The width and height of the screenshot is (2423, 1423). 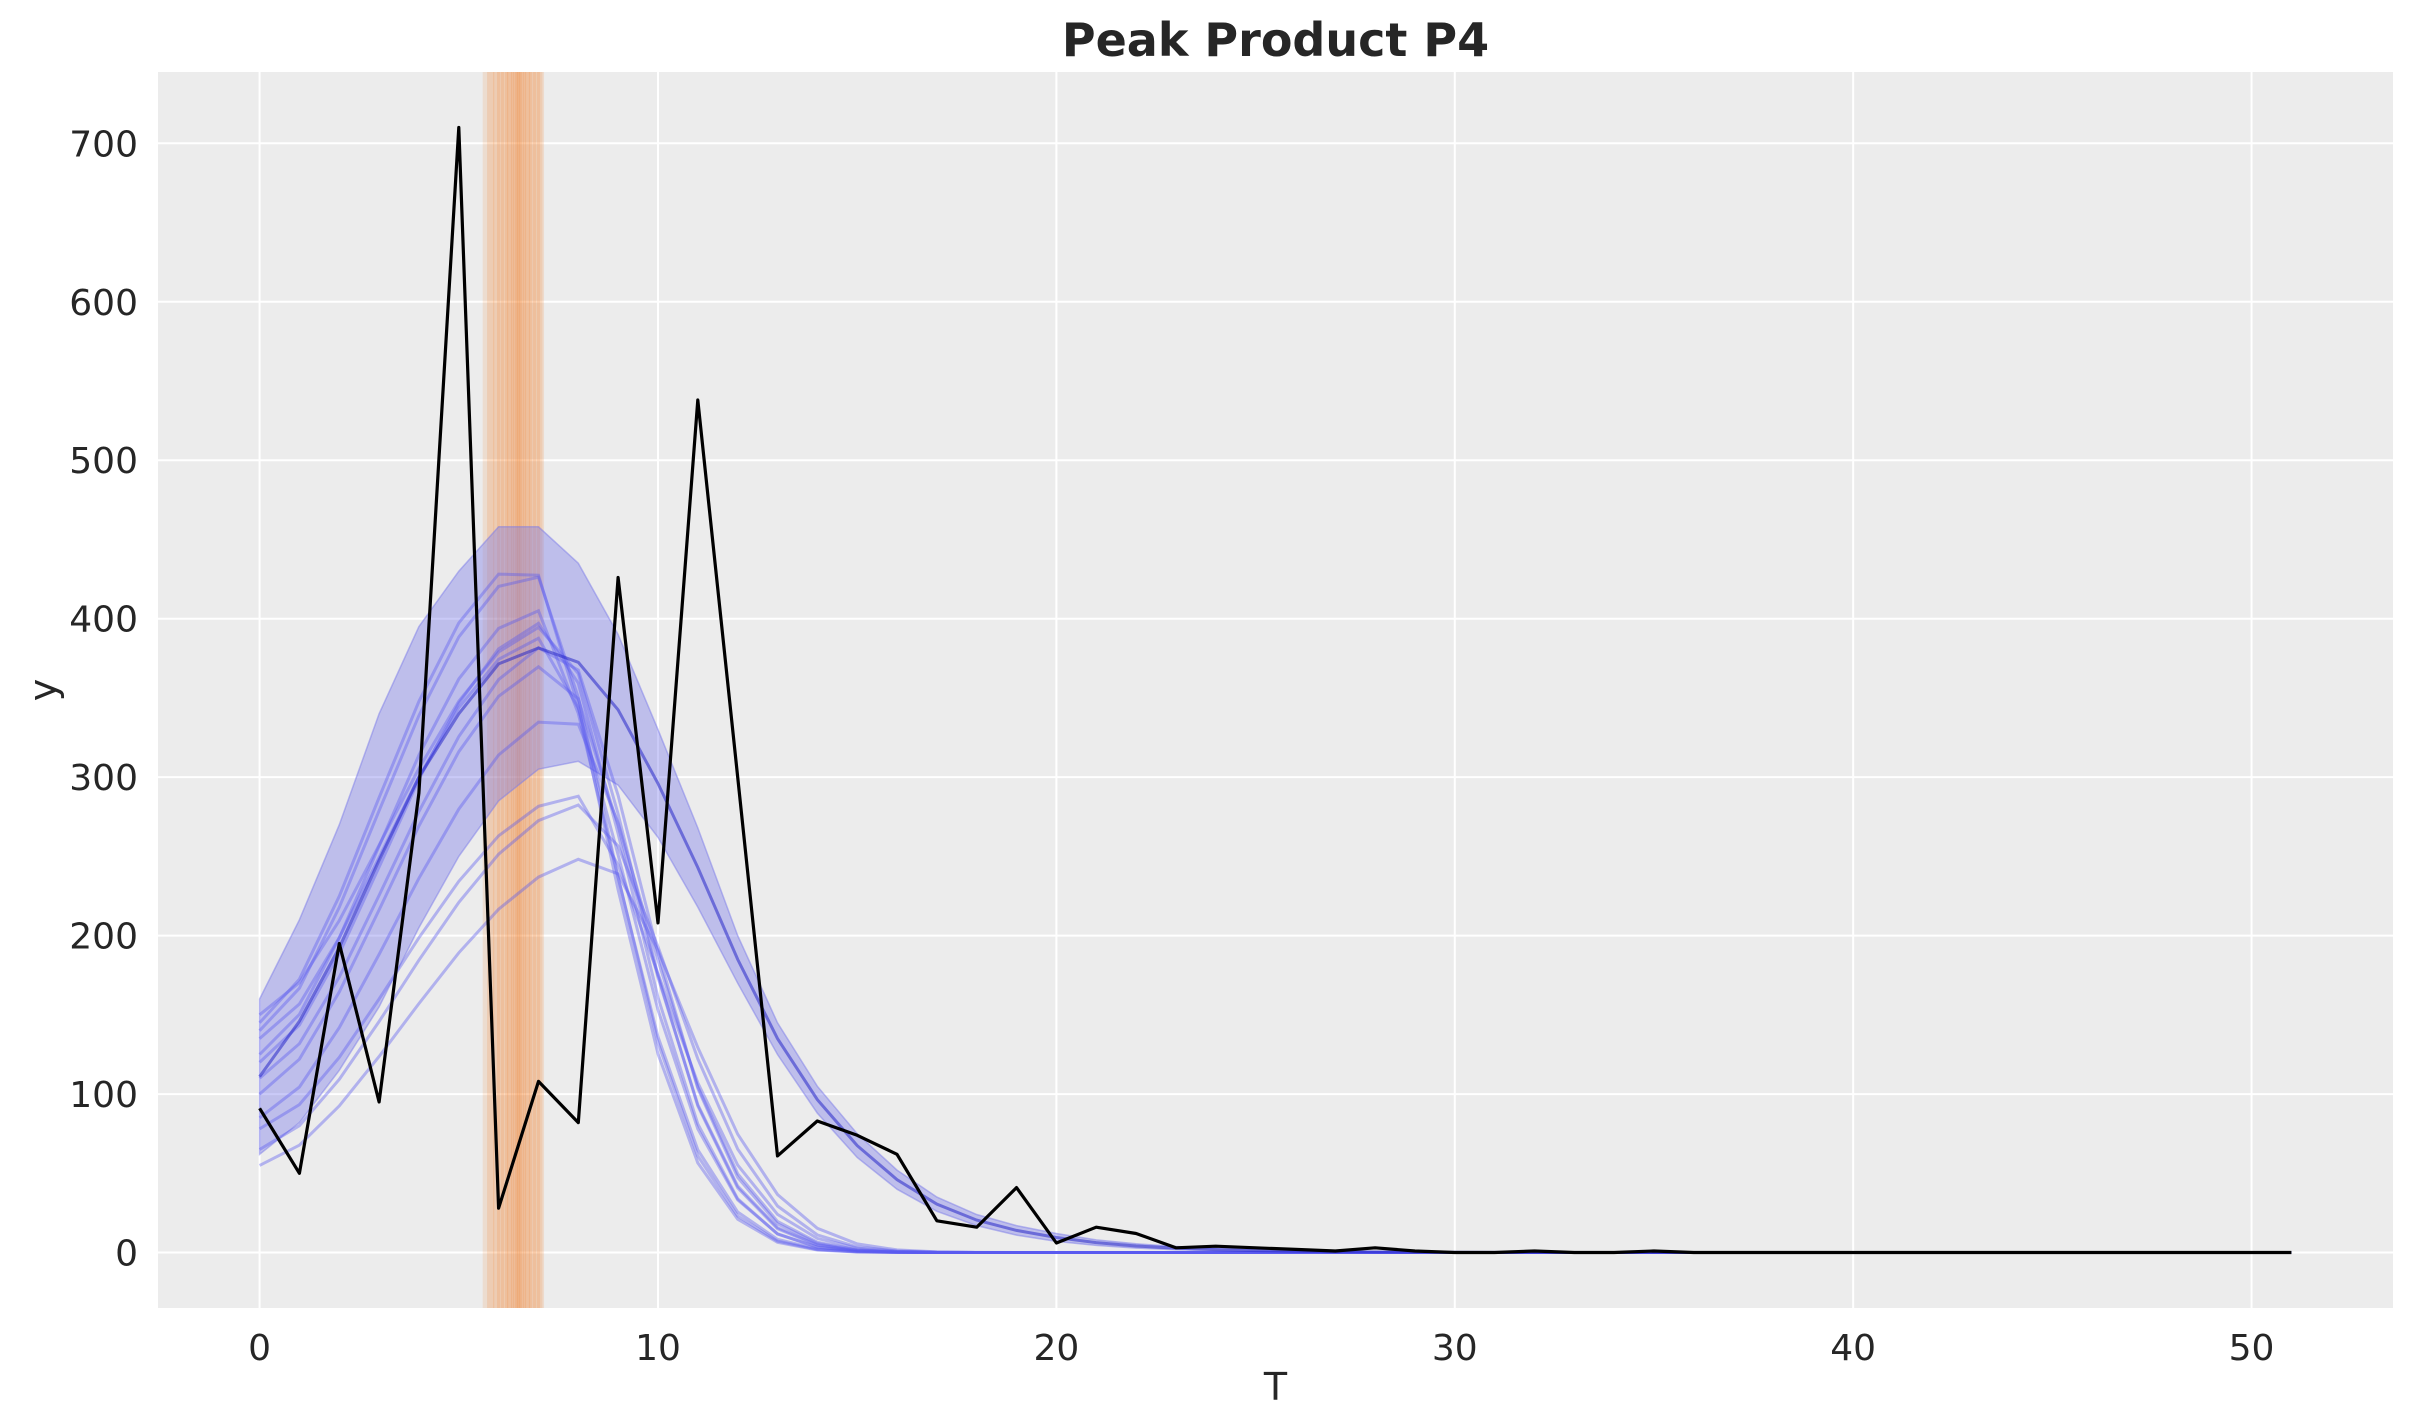 I want to click on y-tick-label: 100, so click(x=103, y=1095).